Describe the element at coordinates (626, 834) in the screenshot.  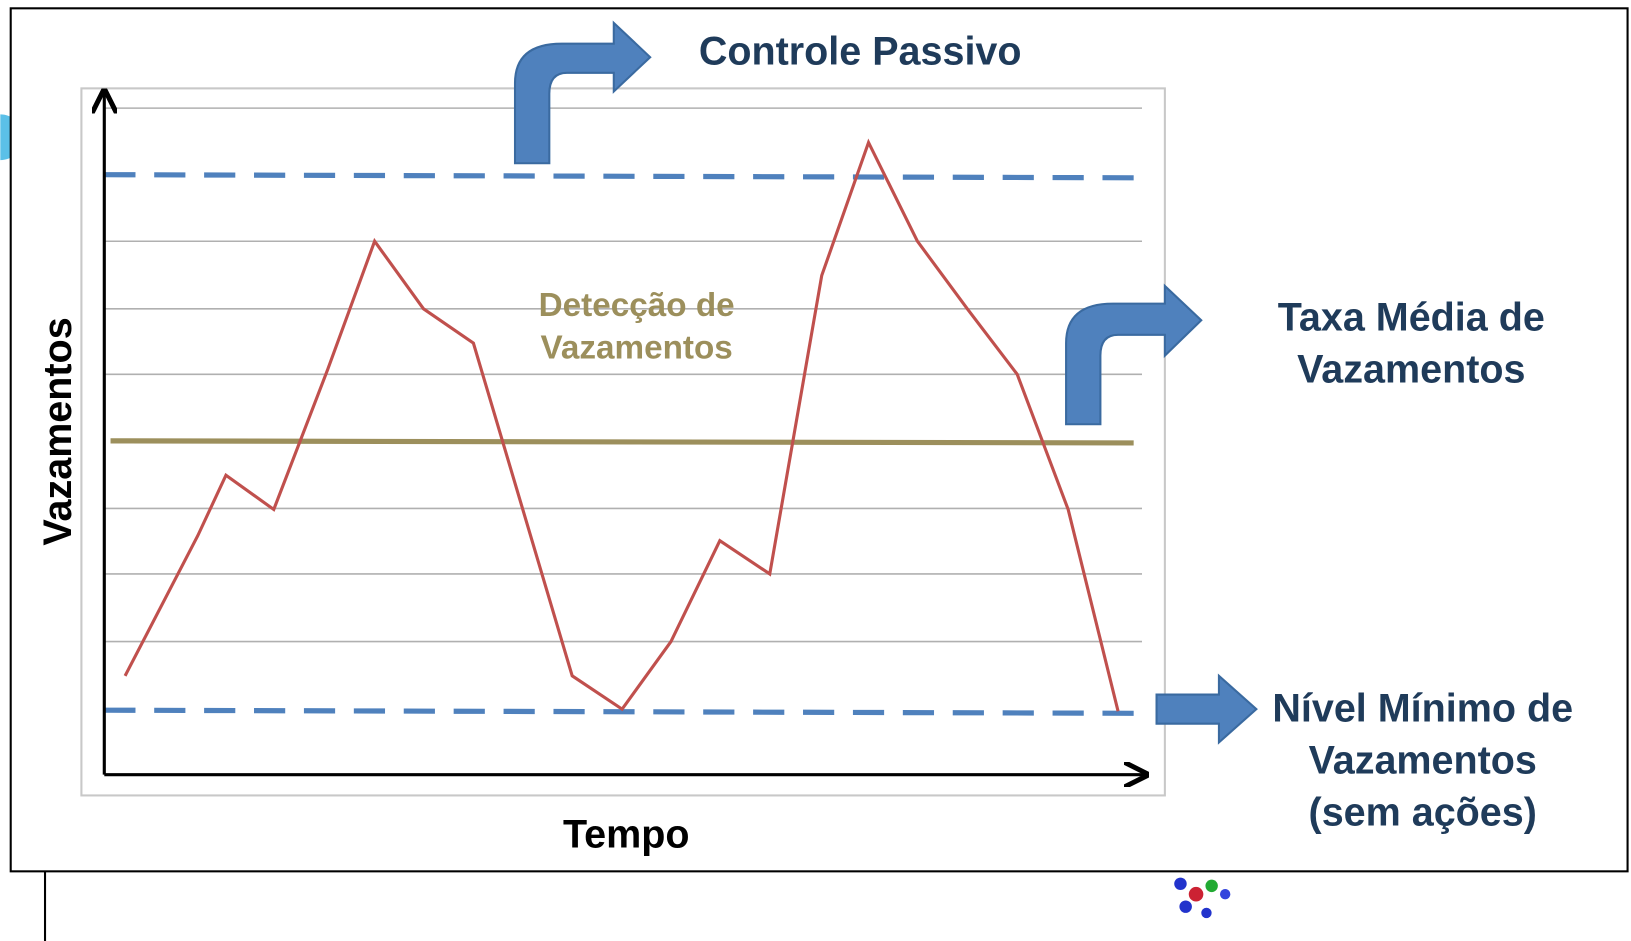
I see `x-axis-label: Tempo` at that location.